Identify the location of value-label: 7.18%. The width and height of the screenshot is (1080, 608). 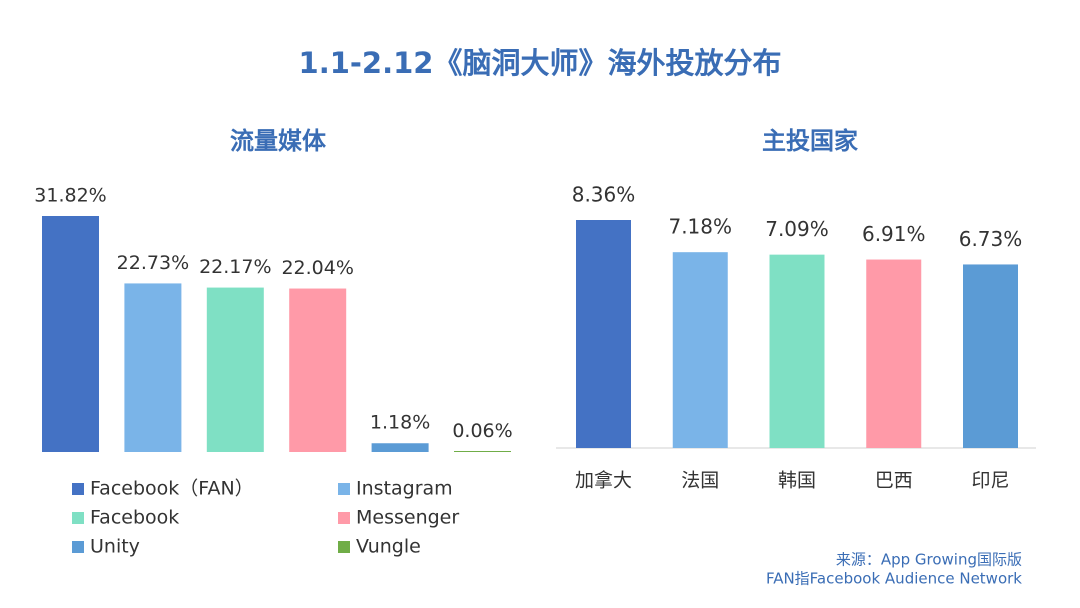
(700, 227).